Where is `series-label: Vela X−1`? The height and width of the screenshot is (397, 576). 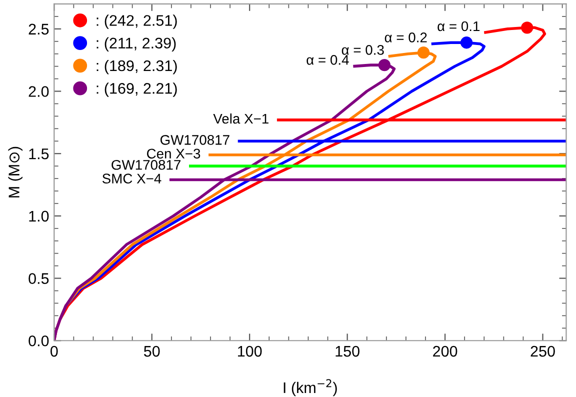
series-label: Vela X−1 is located at coordinates (240, 118).